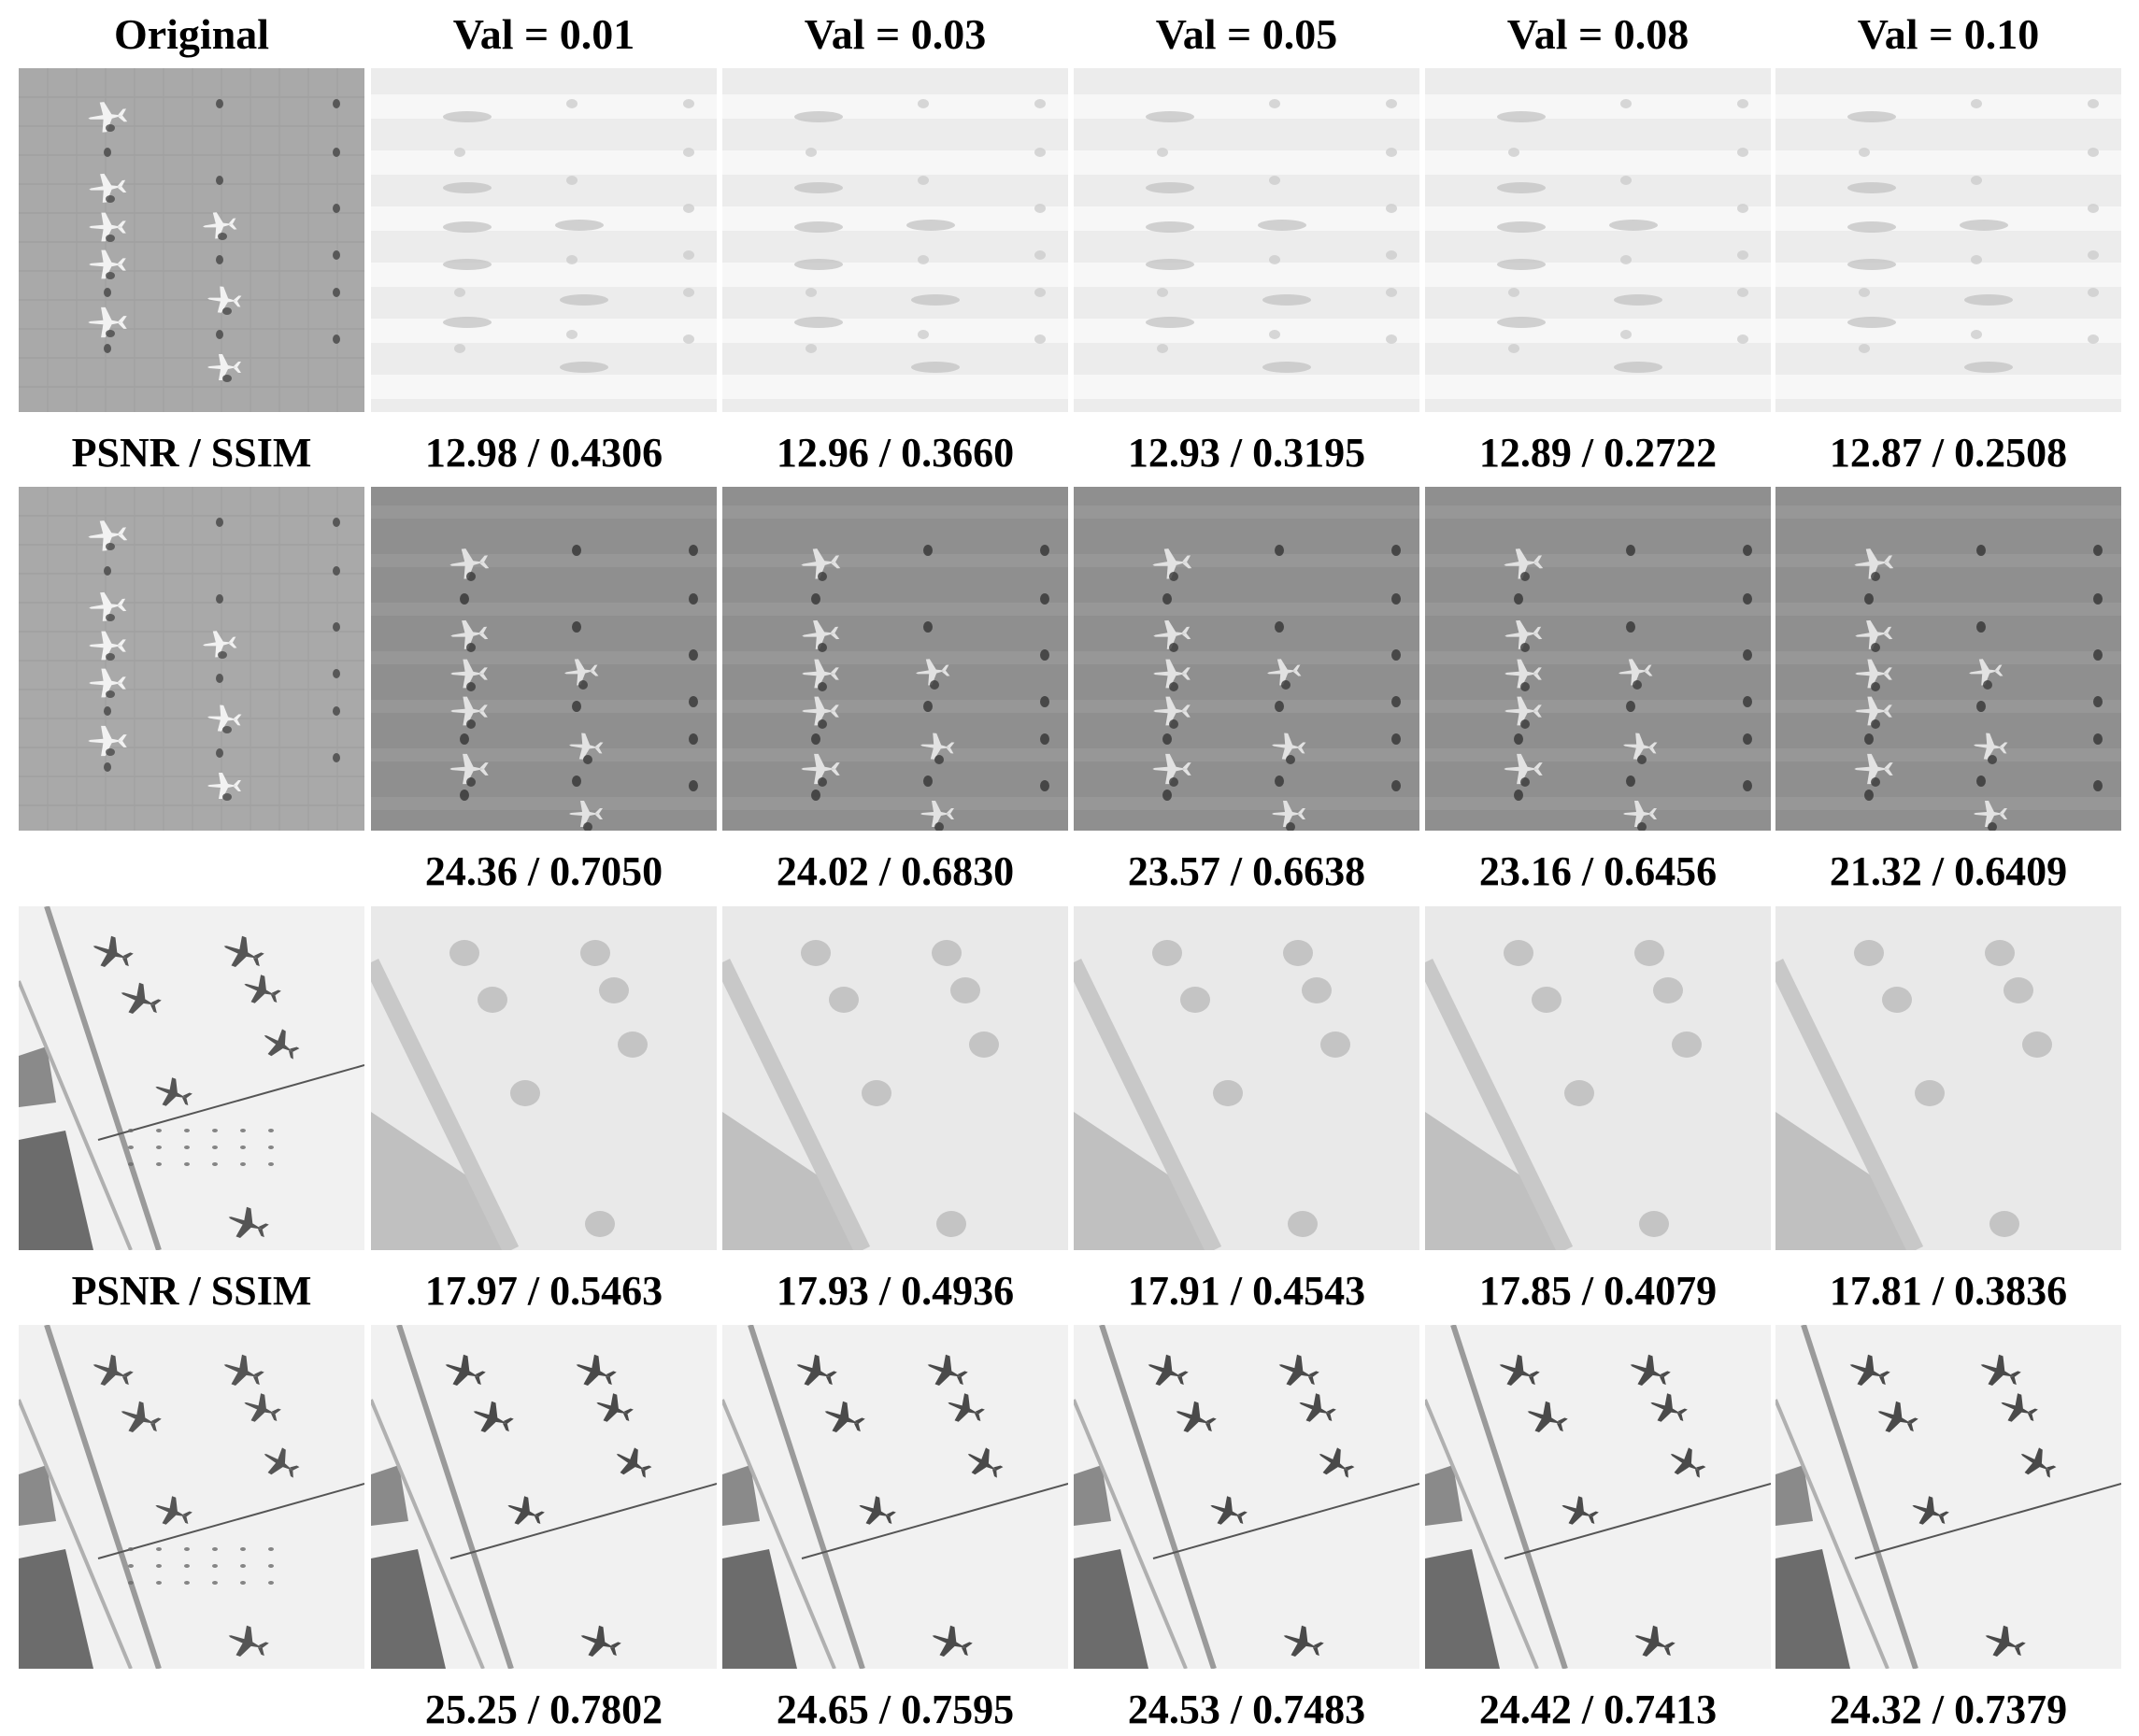 The height and width of the screenshot is (1736, 2139). Describe the element at coordinates (1598, 1709) in the screenshot. I see `psnr-ssim-value: 24.42 / 0.7413` at that location.